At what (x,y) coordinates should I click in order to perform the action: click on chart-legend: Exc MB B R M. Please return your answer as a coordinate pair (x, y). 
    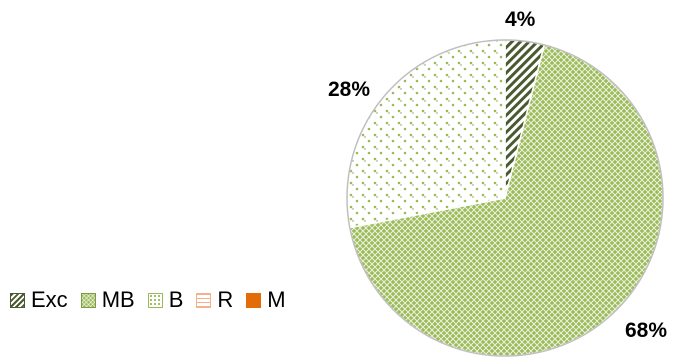
    Looking at the image, I should click on (154, 300).